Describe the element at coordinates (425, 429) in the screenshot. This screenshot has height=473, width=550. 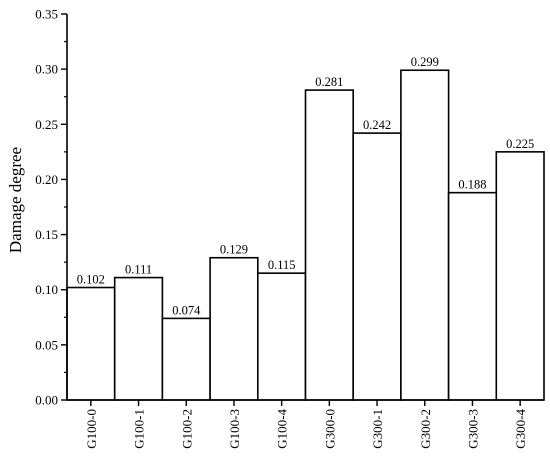
I see `x-tick-label-G300-2: G300-2` at that location.